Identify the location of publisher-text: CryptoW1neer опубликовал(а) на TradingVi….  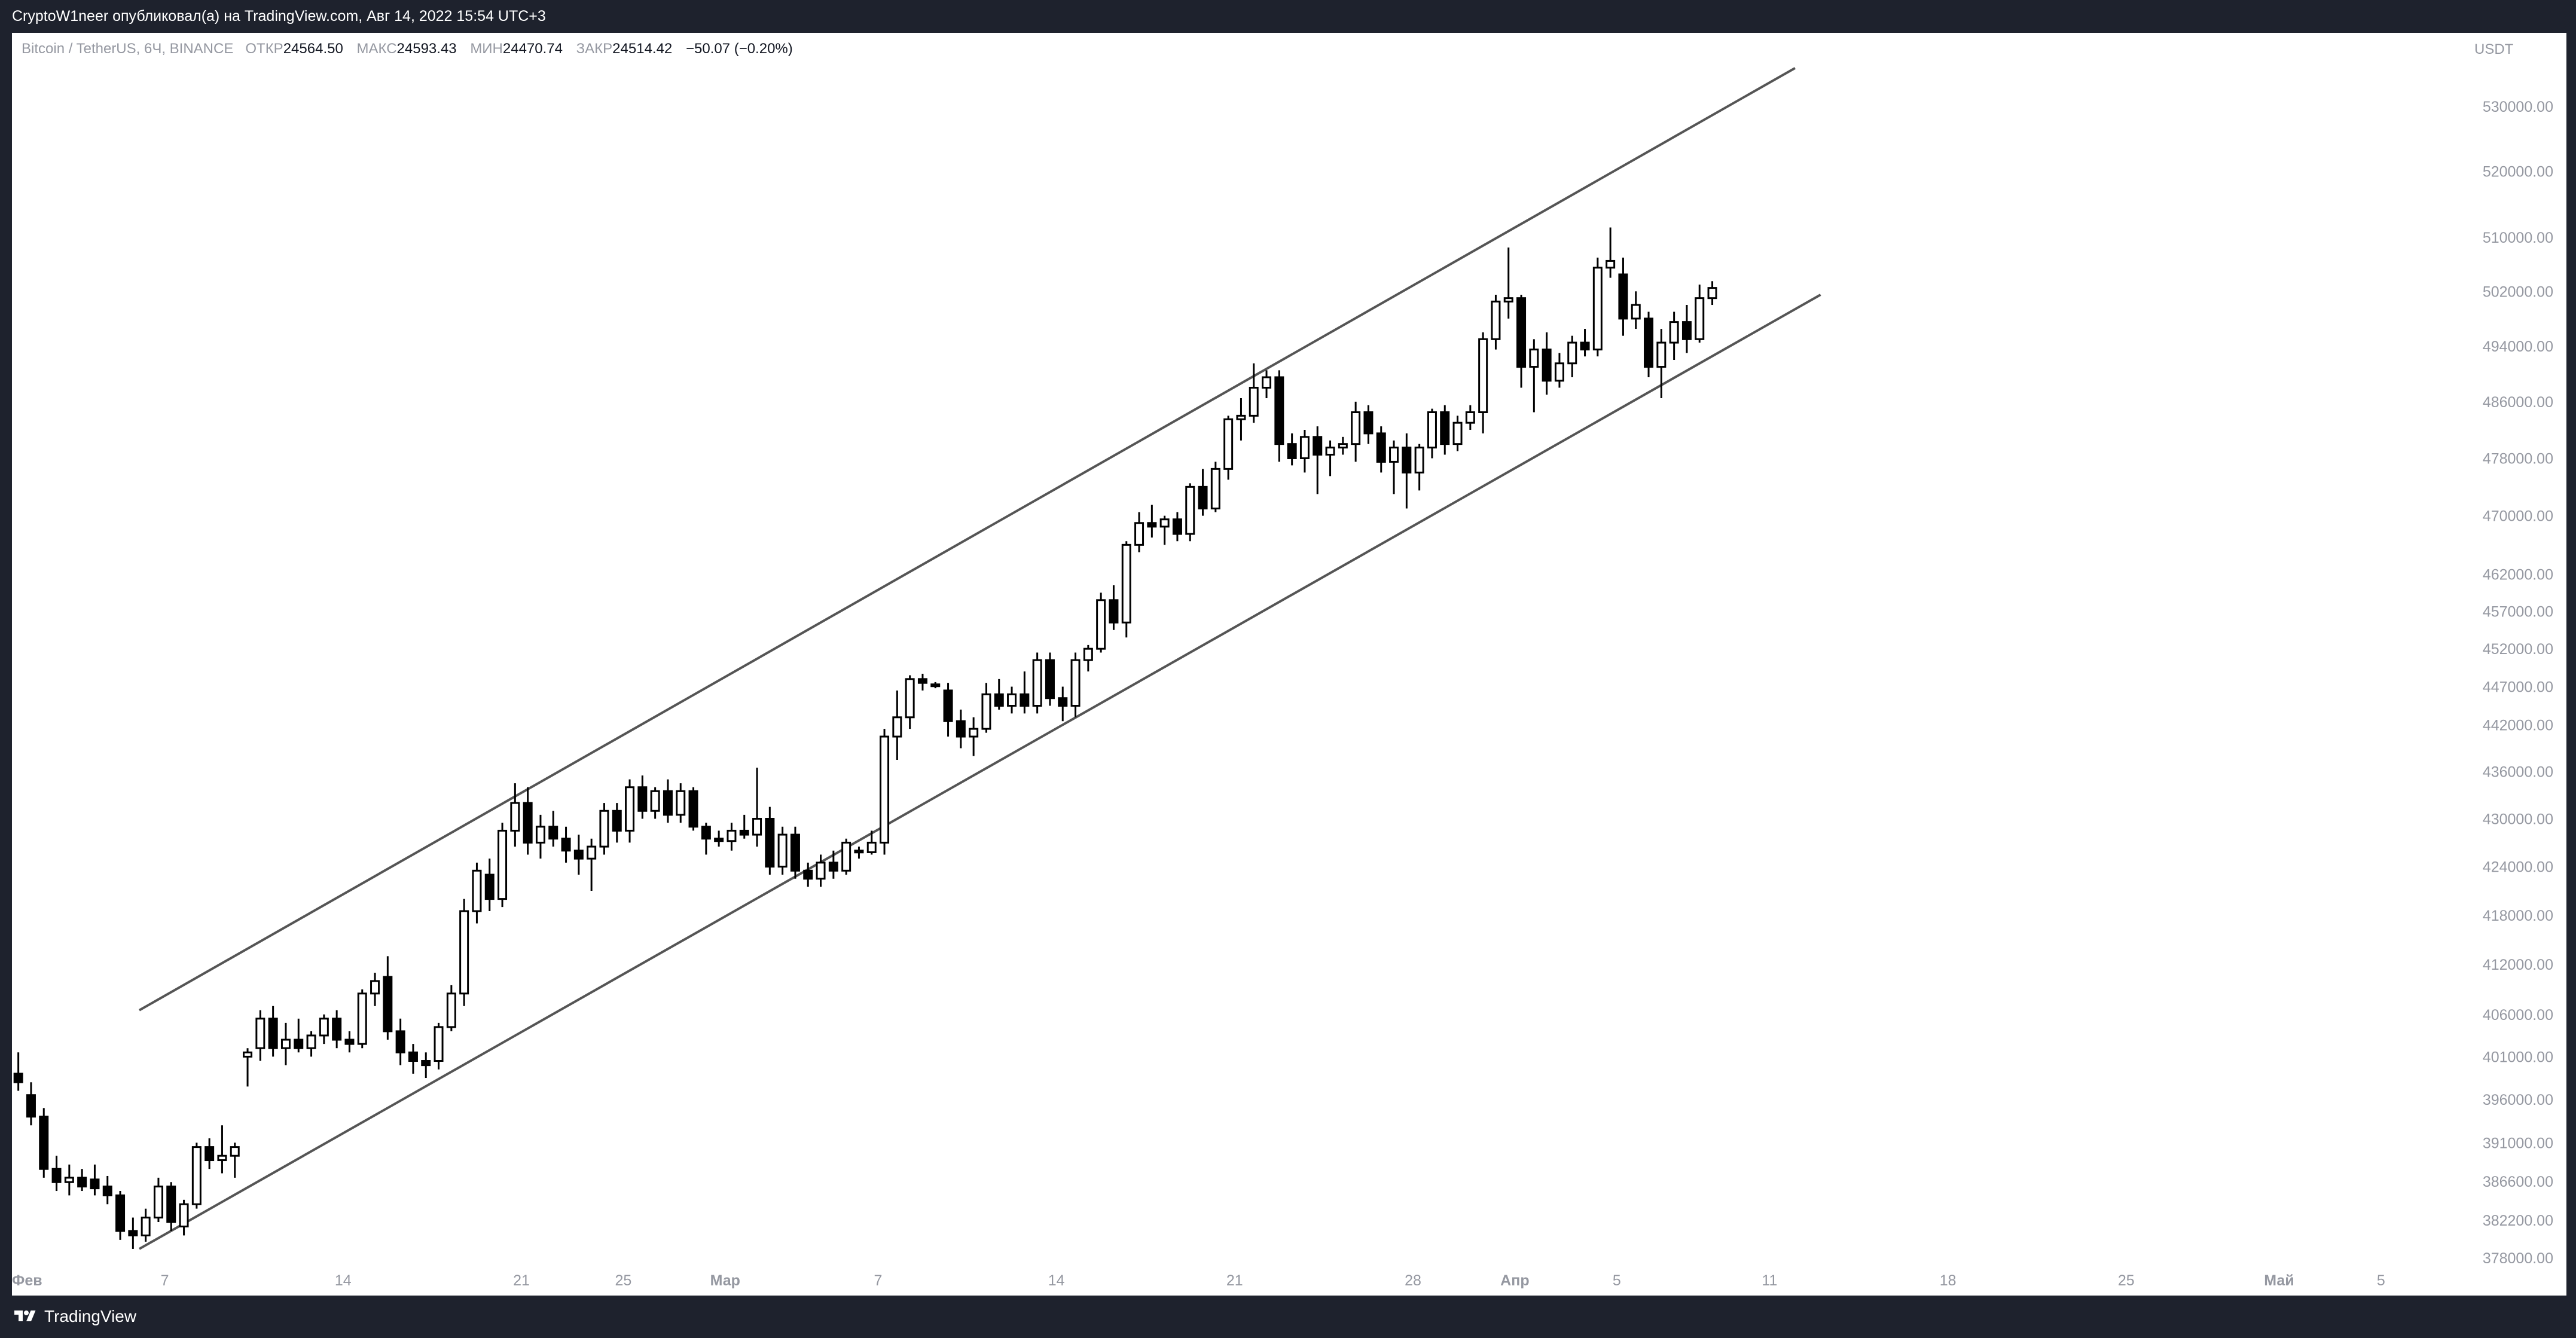
(279, 16).